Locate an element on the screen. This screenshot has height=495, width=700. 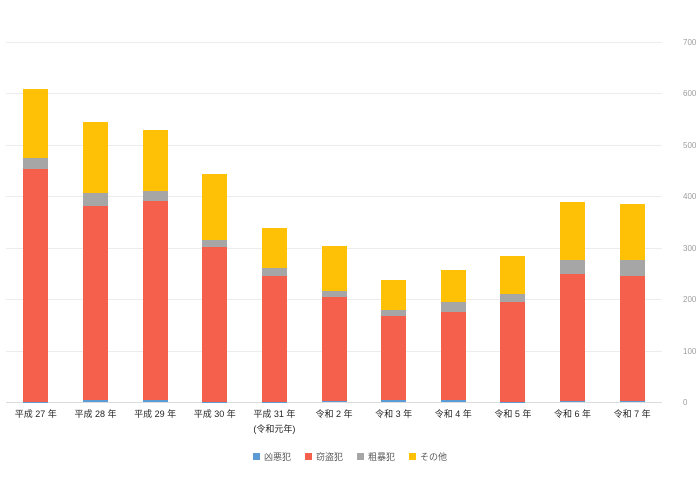
y-tick-label: 200 is located at coordinates (690, 300).